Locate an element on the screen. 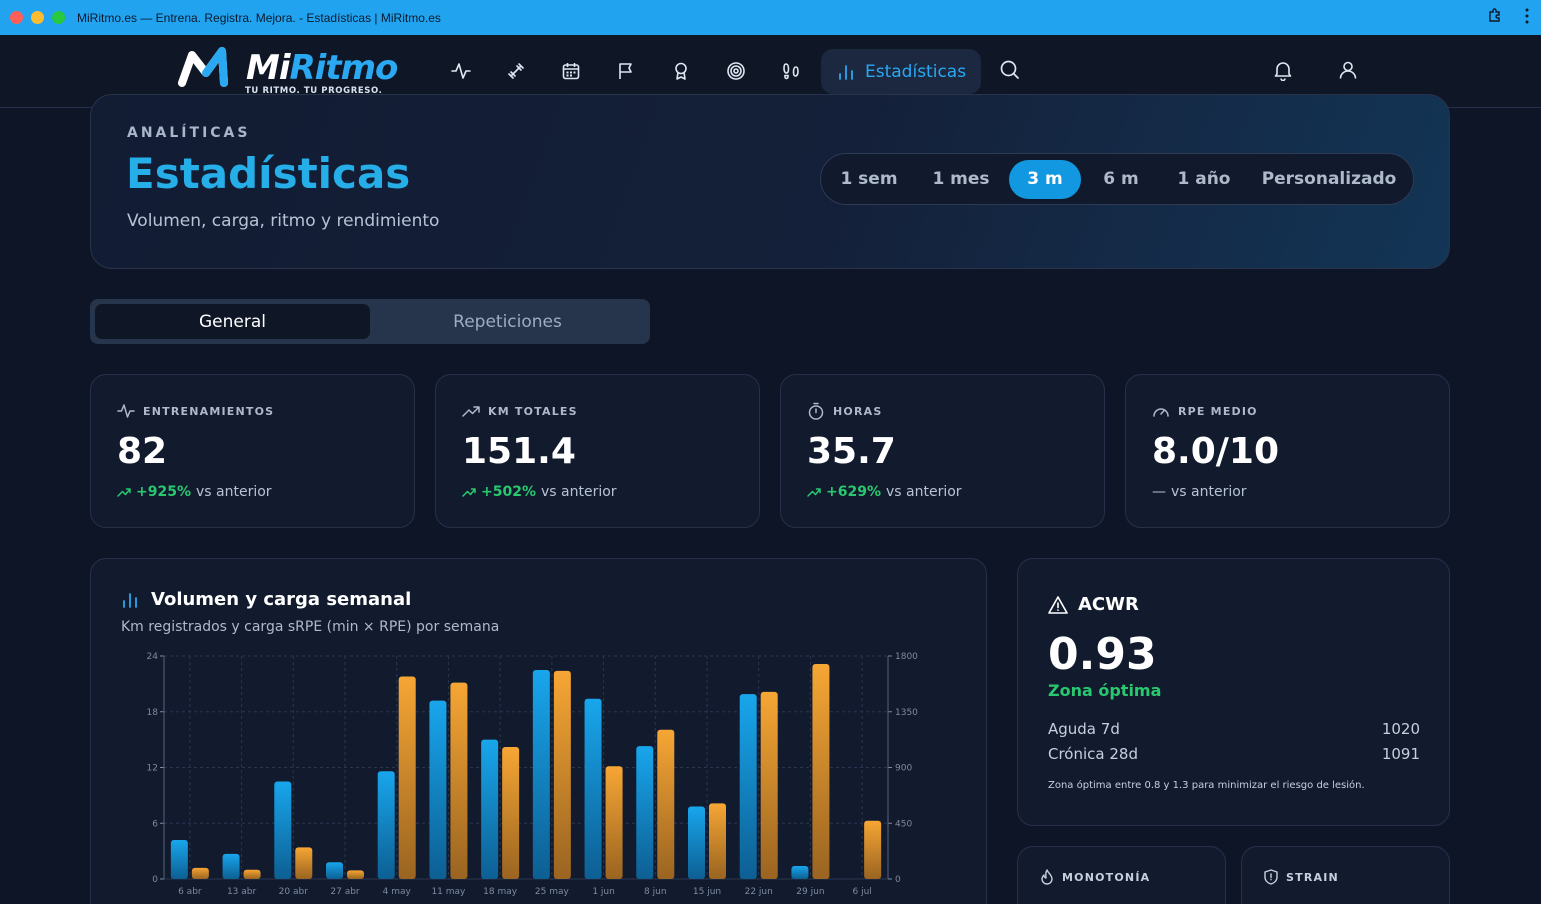 The height and width of the screenshot is (904, 1541). window-controls is located at coordinates (37, 17).